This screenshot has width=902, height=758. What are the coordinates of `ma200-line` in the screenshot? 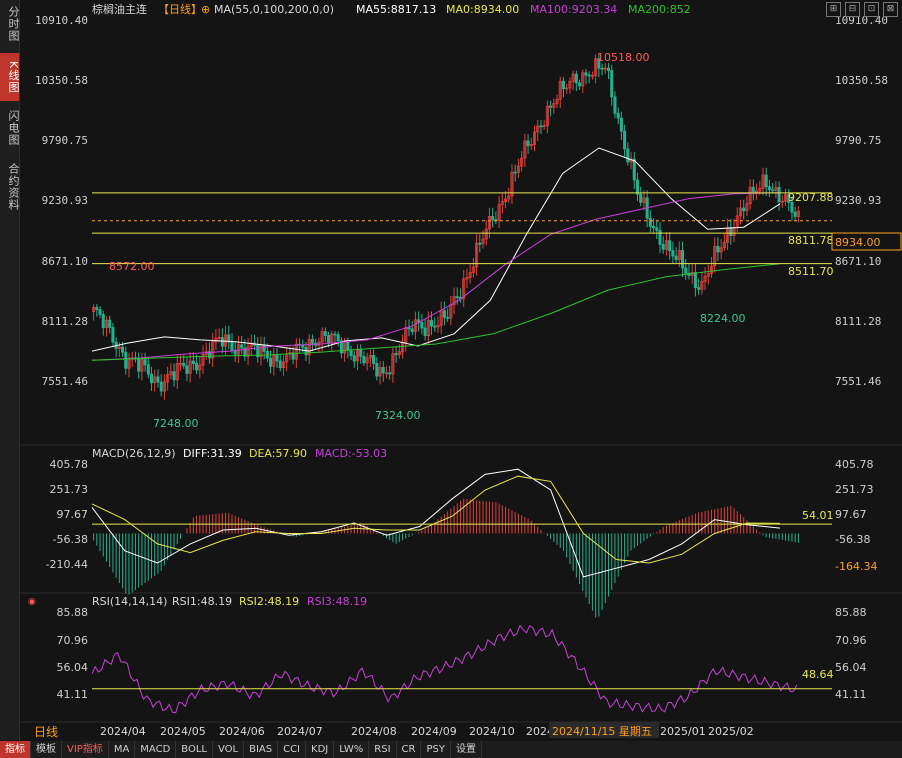 It's located at (436, 312).